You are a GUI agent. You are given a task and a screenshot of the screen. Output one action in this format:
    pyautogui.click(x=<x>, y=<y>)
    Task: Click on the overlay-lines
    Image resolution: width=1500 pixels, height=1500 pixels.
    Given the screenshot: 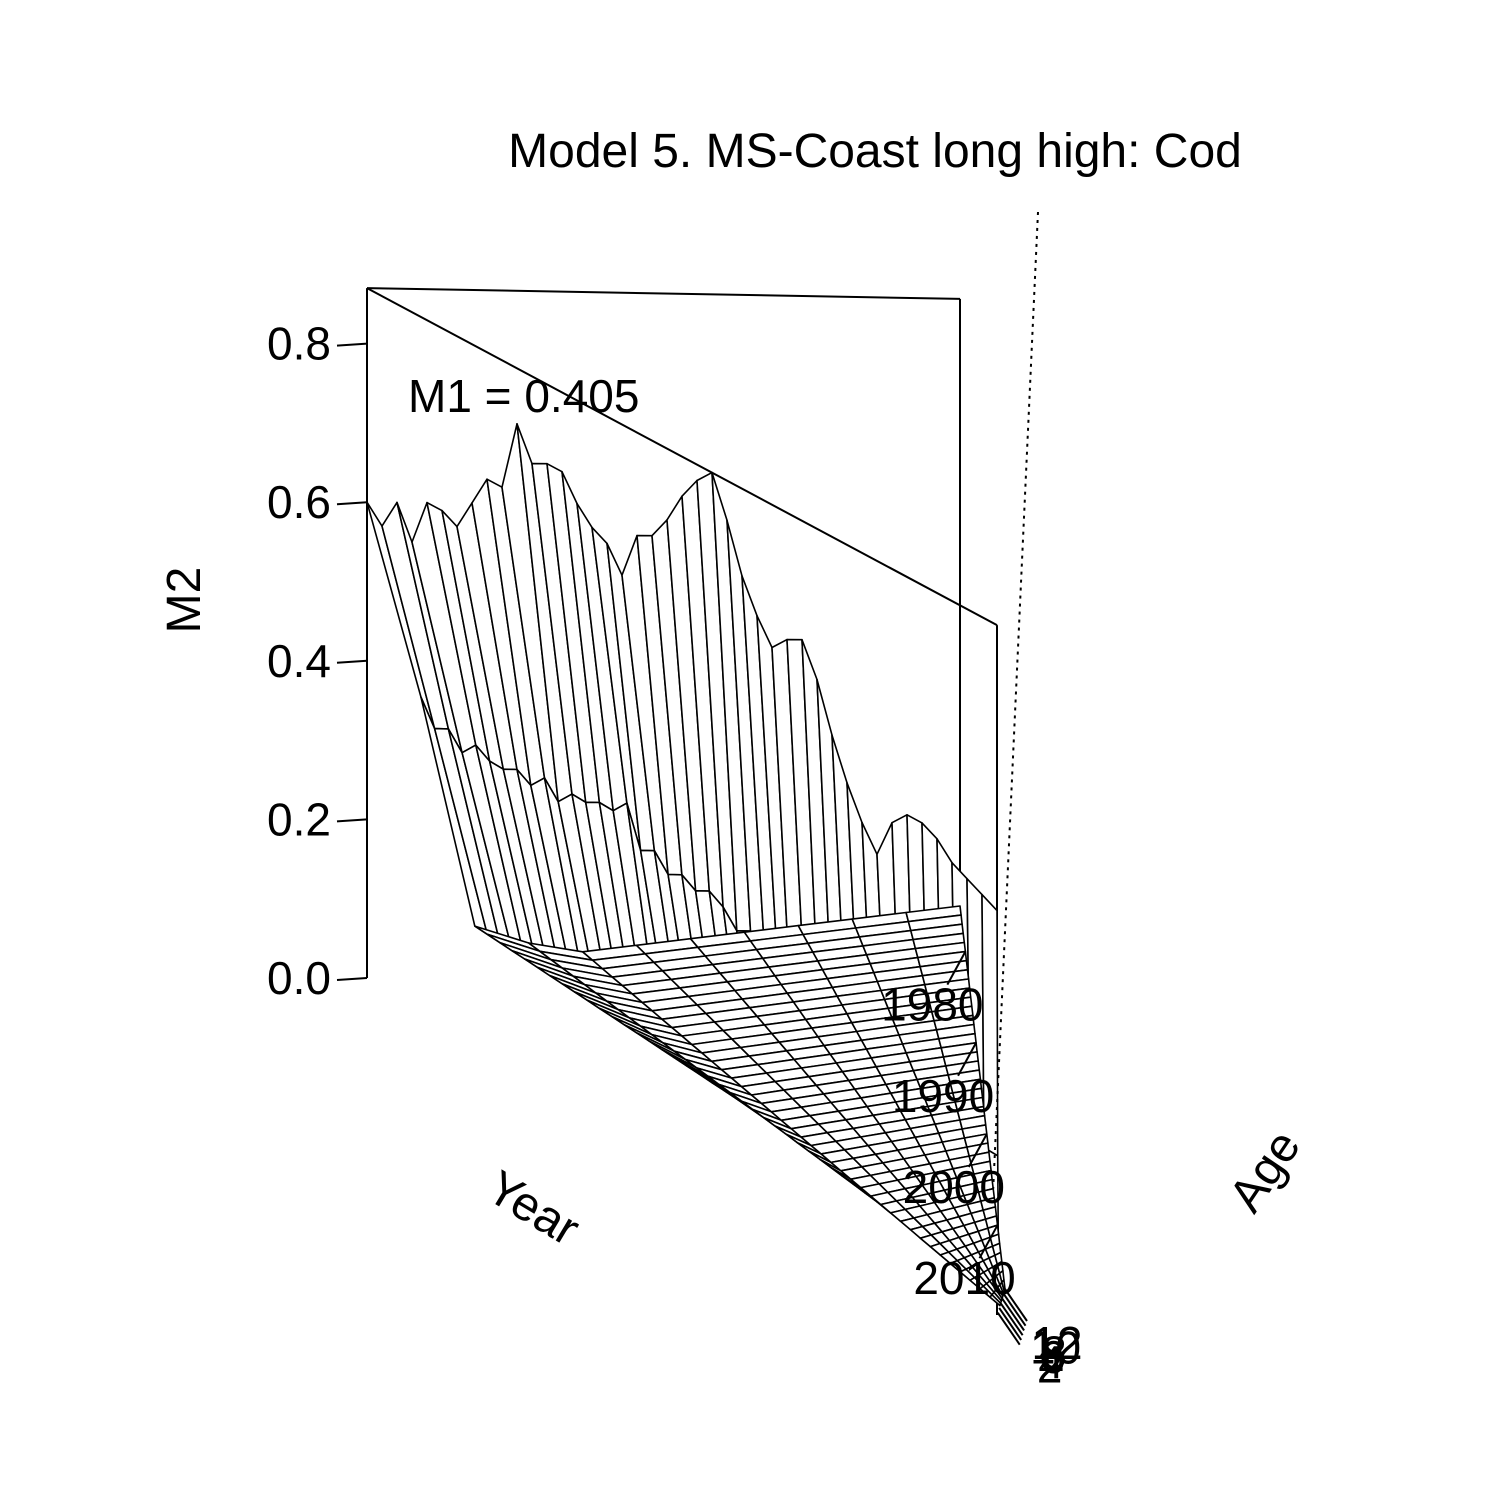 What is the action you would take?
    pyautogui.click(x=1015, y=700)
    